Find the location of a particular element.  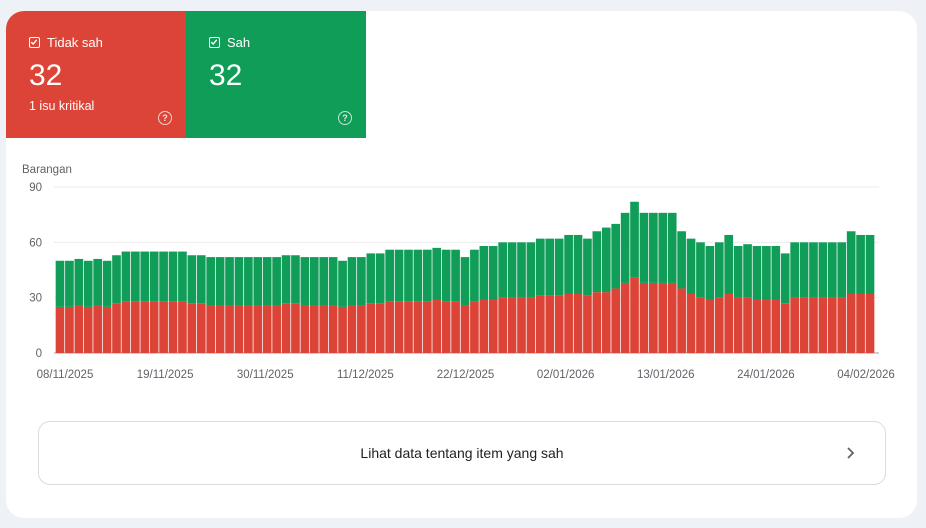

invalid-tile: Tidak sah 32 1 isu kritikal ? is located at coordinates (96, 74).